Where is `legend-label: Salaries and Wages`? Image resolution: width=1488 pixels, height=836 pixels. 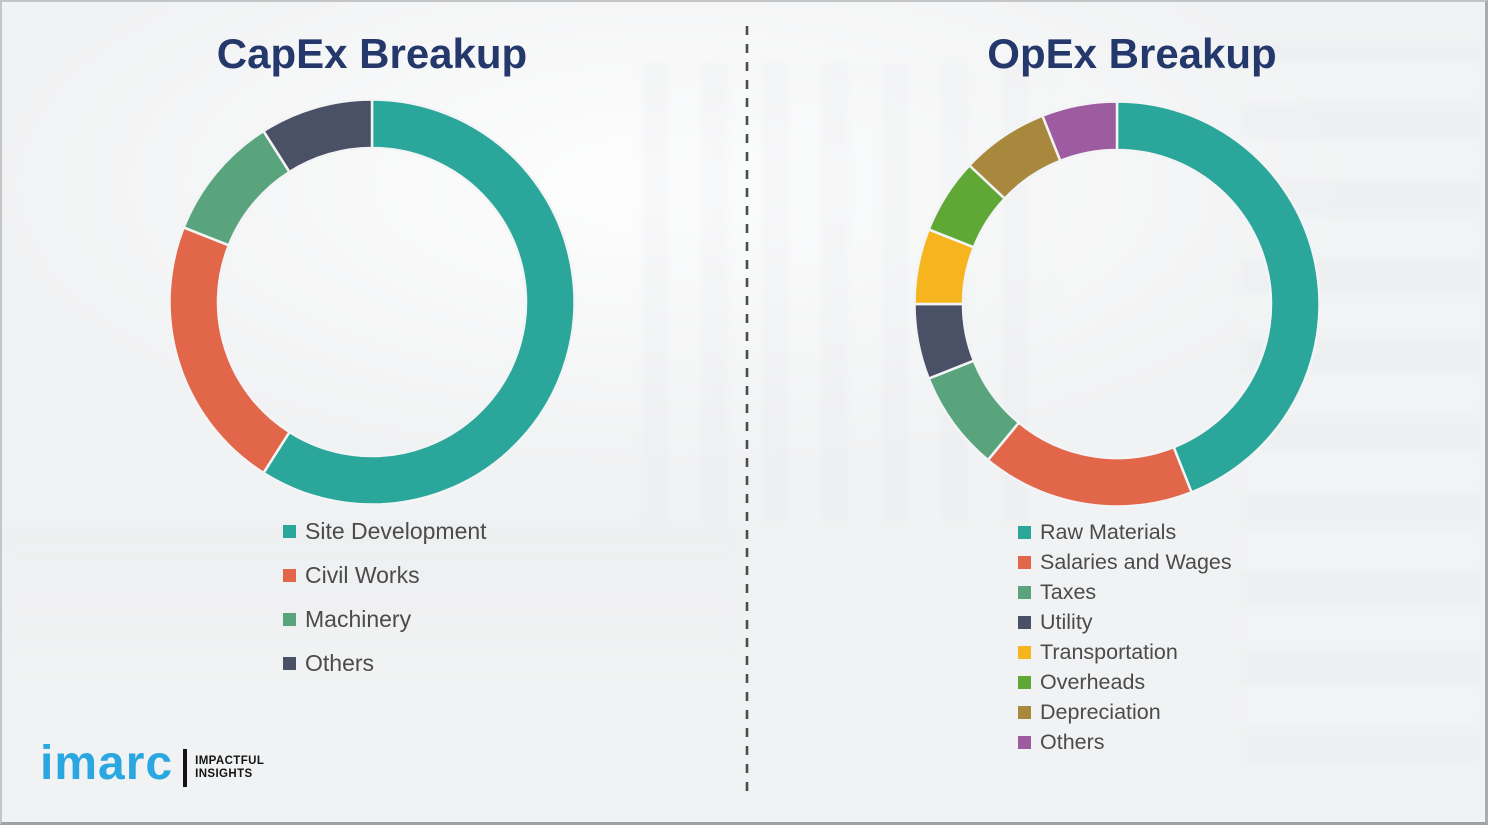 legend-label: Salaries and Wages is located at coordinates (1136, 561).